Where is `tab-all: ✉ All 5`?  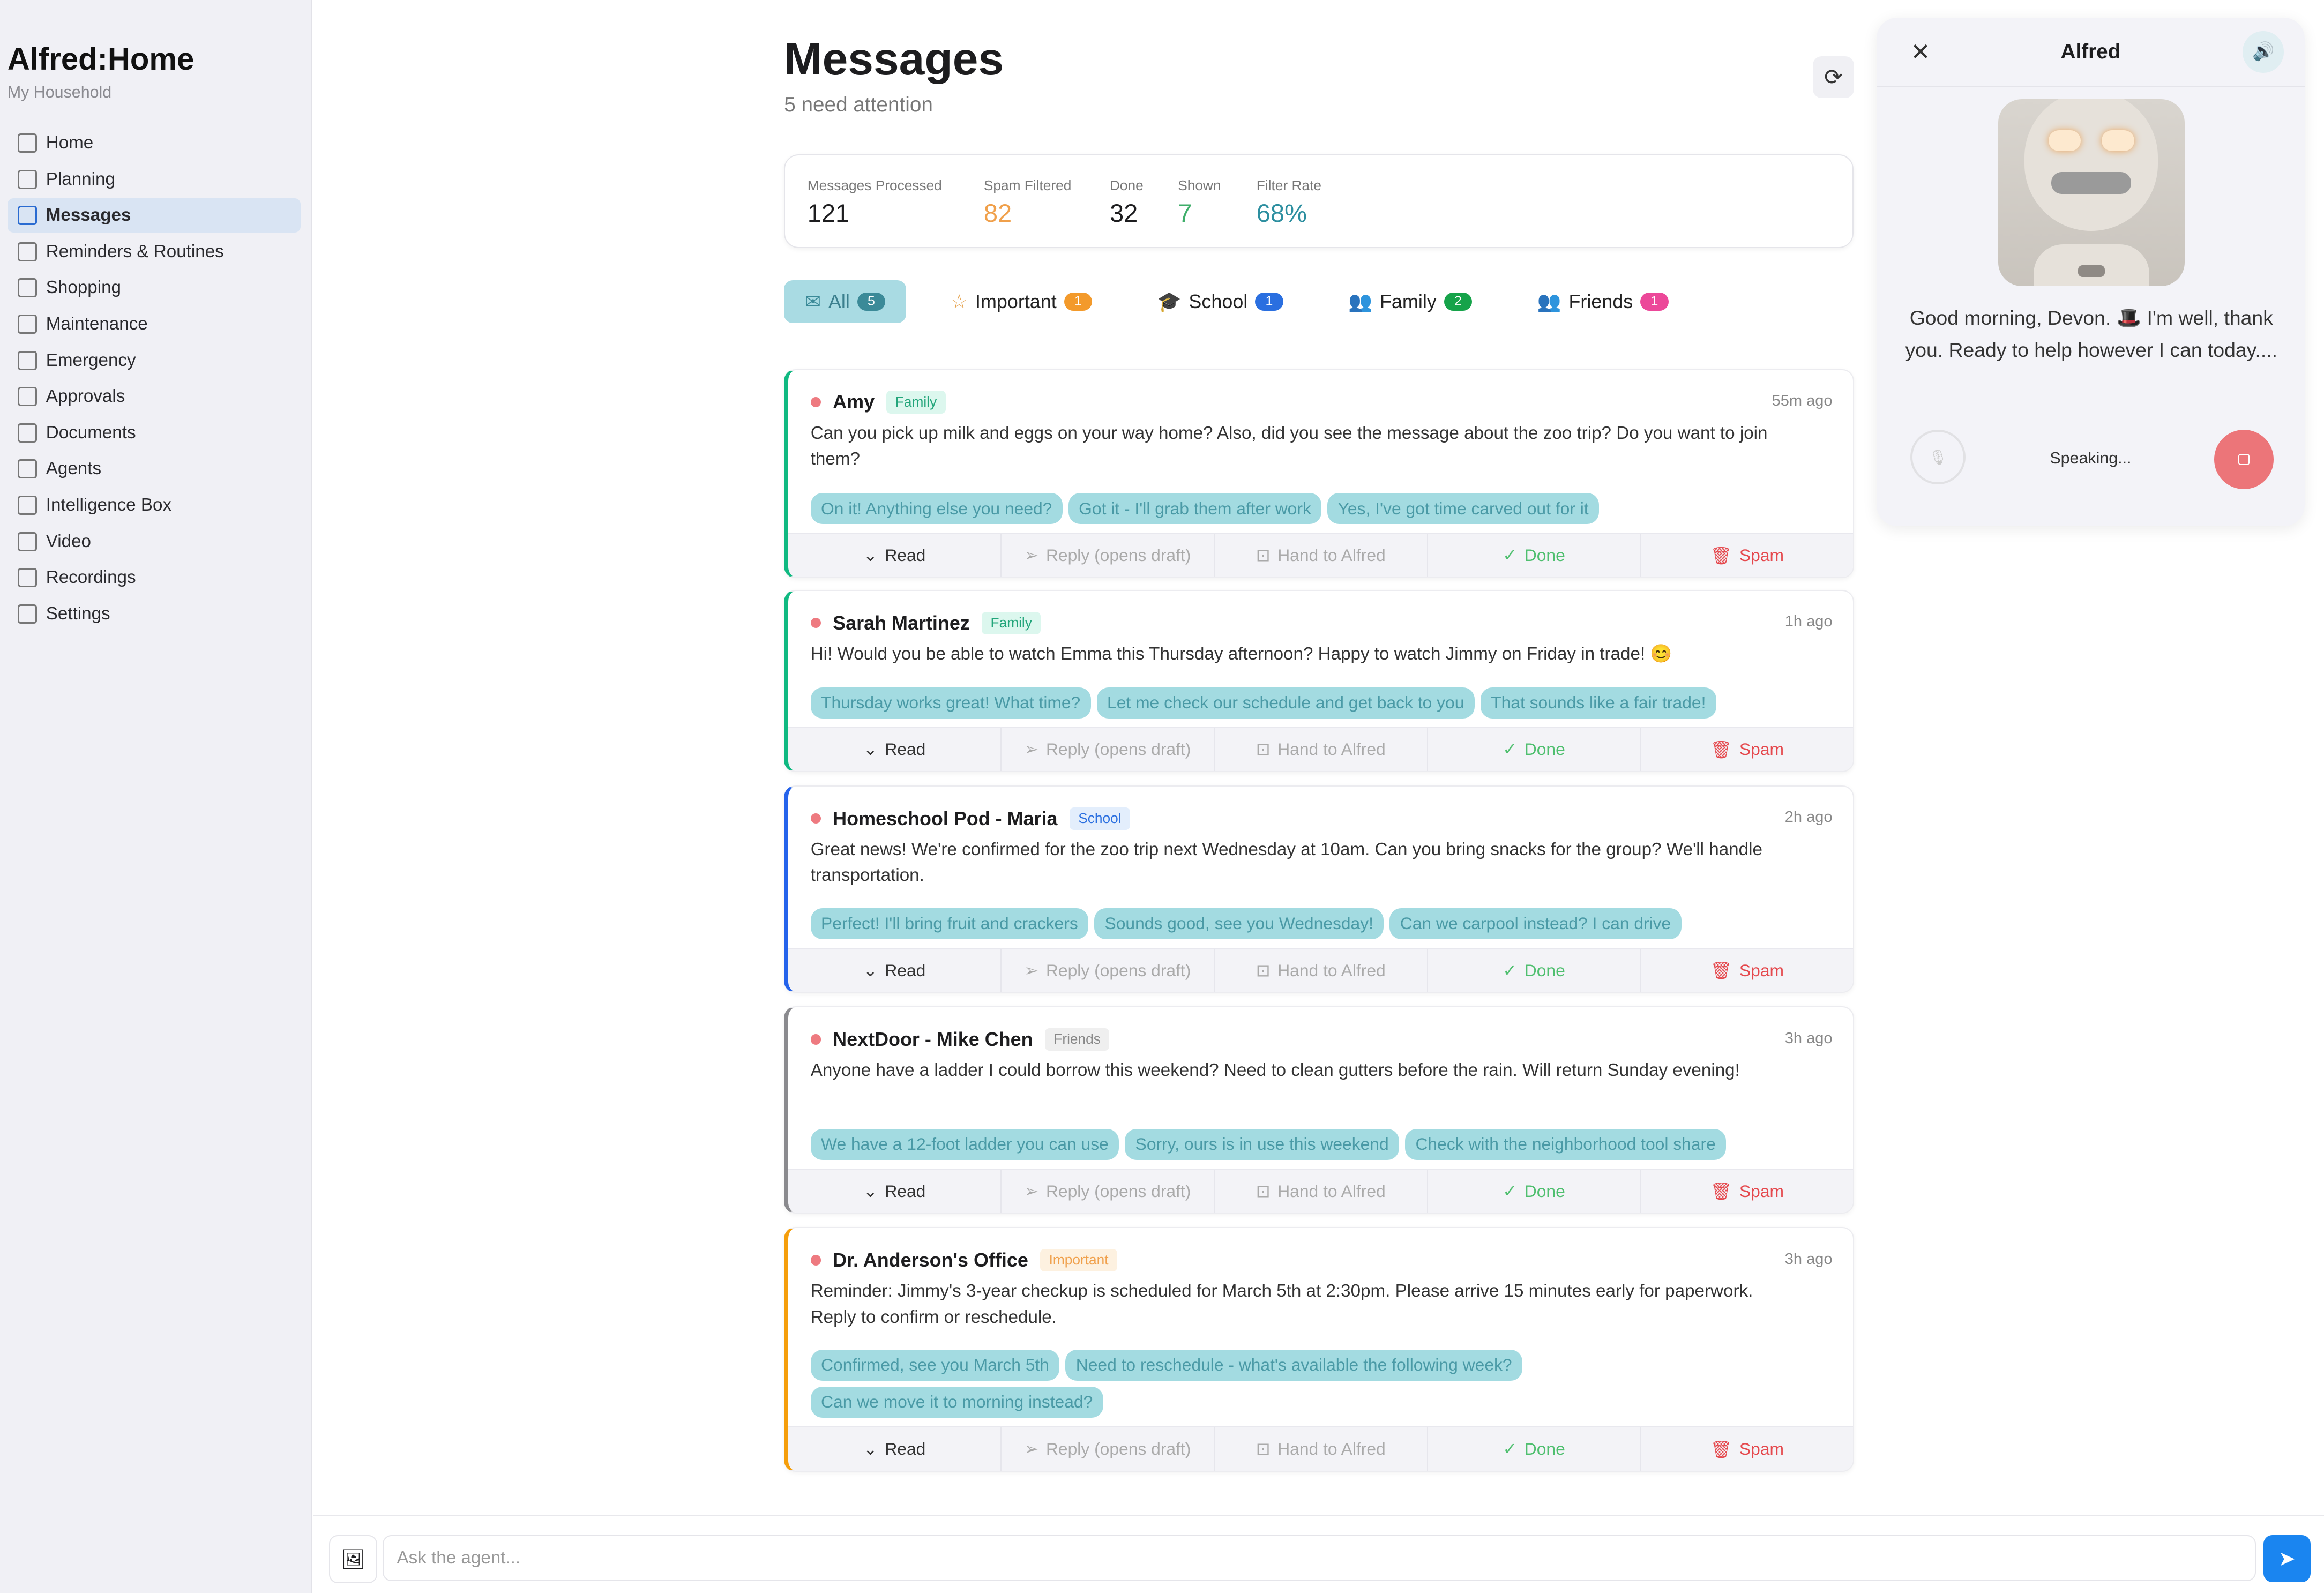
tab-all: ✉ All 5 is located at coordinates (845, 302).